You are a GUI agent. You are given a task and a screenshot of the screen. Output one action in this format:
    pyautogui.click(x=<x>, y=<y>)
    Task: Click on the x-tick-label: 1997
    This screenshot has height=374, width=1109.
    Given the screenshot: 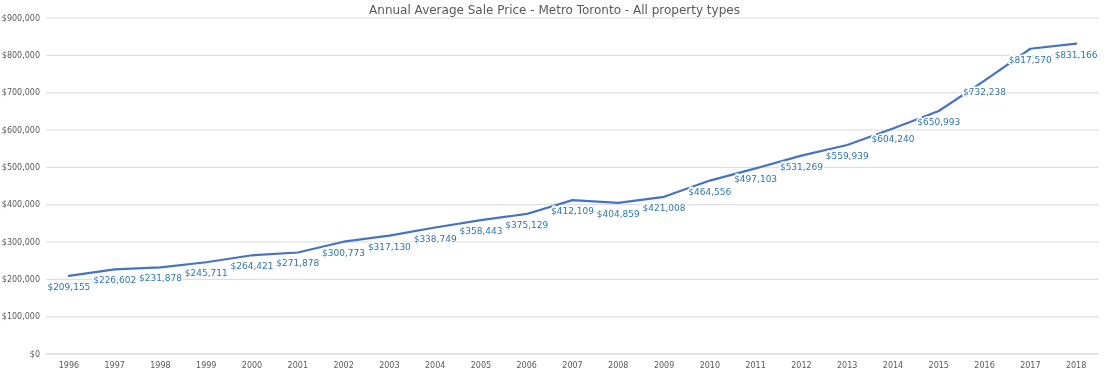 What is the action you would take?
    pyautogui.click(x=114, y=365)
    